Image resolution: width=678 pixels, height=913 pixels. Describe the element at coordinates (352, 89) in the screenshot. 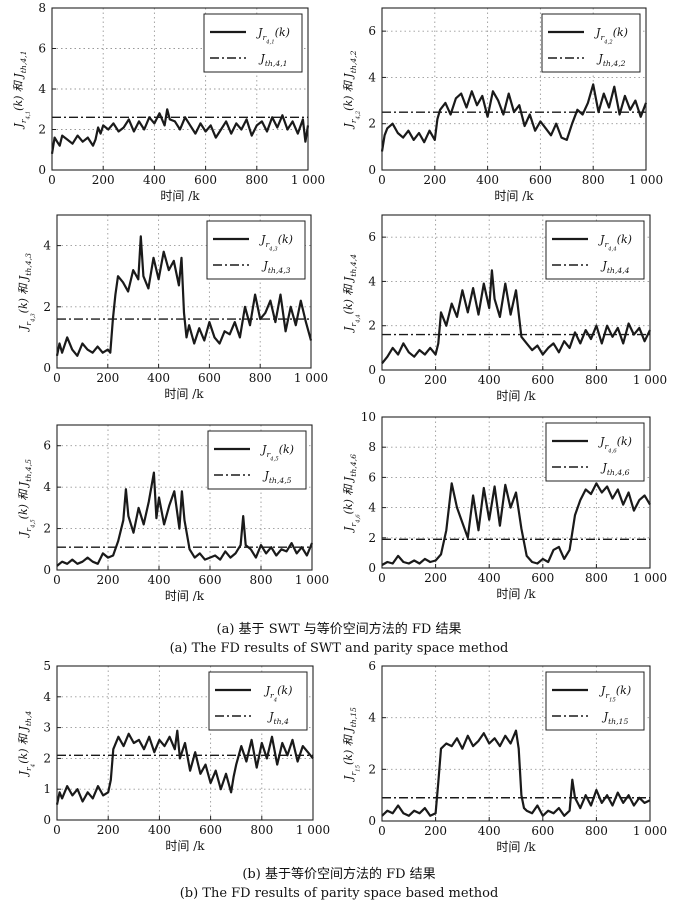

I see `y-axis-label: Jr4,2(k) 和 Jth,4,2` at that location.